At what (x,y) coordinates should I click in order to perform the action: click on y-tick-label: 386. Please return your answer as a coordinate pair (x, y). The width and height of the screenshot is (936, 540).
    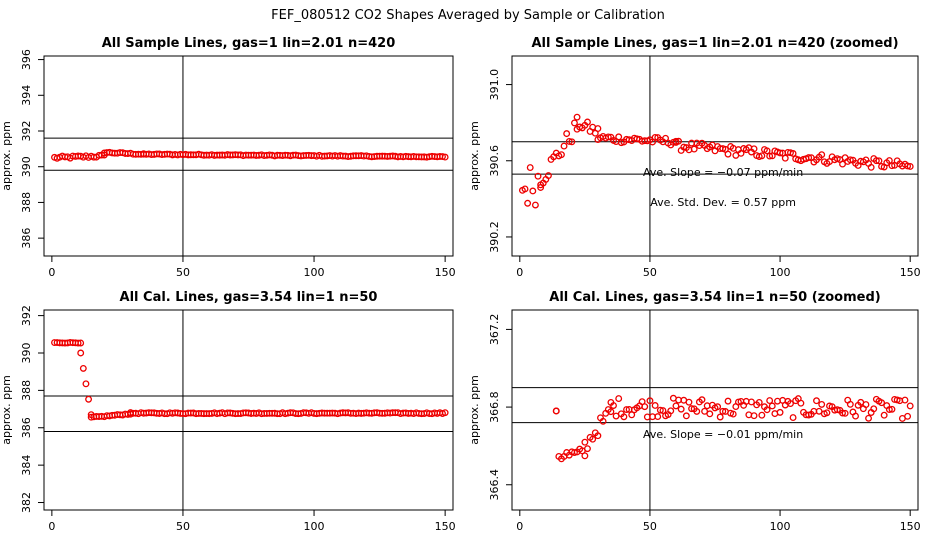
    Looking at the image, I should click on (26, 238).